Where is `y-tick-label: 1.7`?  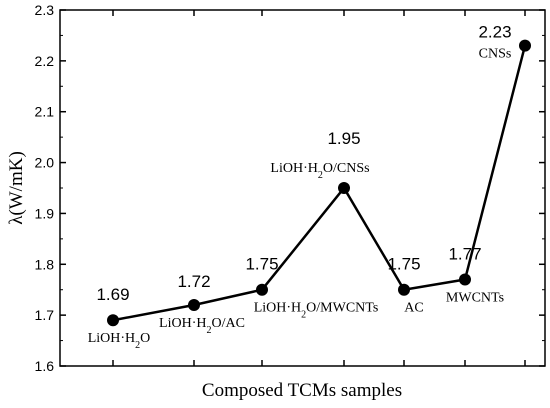
y-tick-label: 1.7 is located at coordinates (45, 315).